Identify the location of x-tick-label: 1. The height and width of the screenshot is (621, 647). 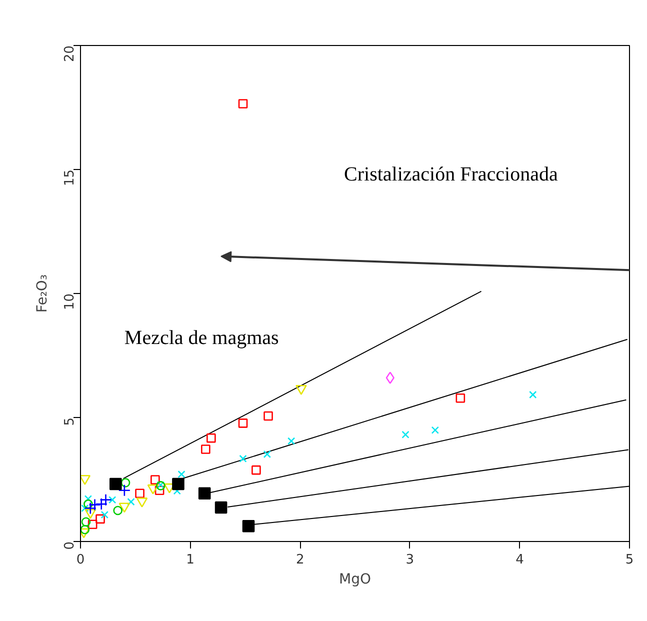
(190, 560).